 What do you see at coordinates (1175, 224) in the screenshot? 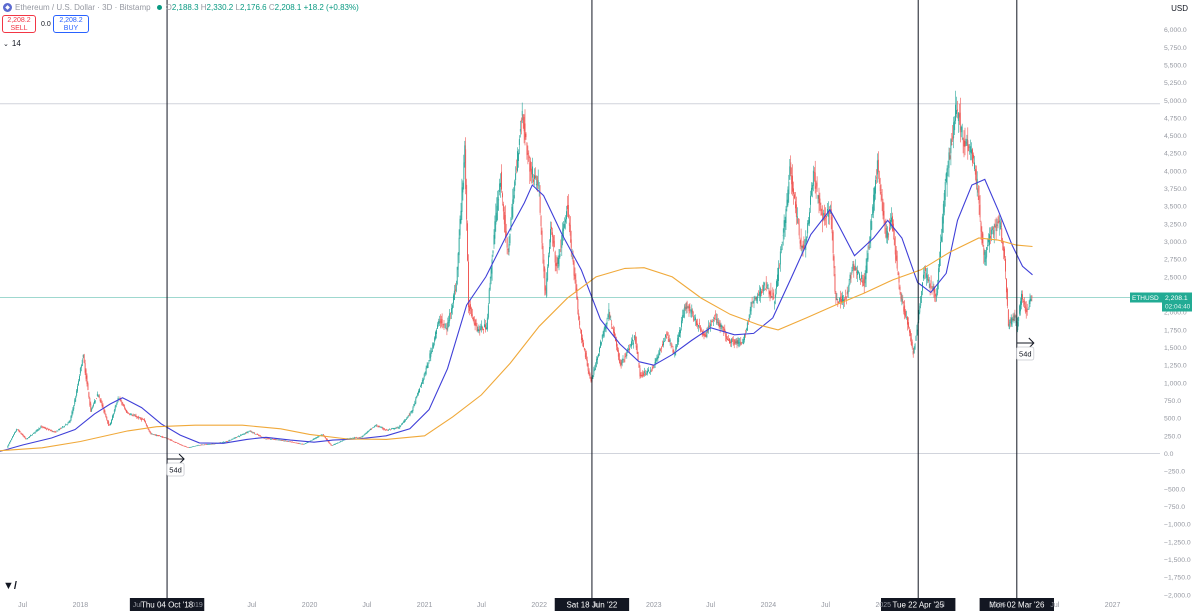
I see `y-tick-label: 3,250.0` at bounding box center [1175, 224].